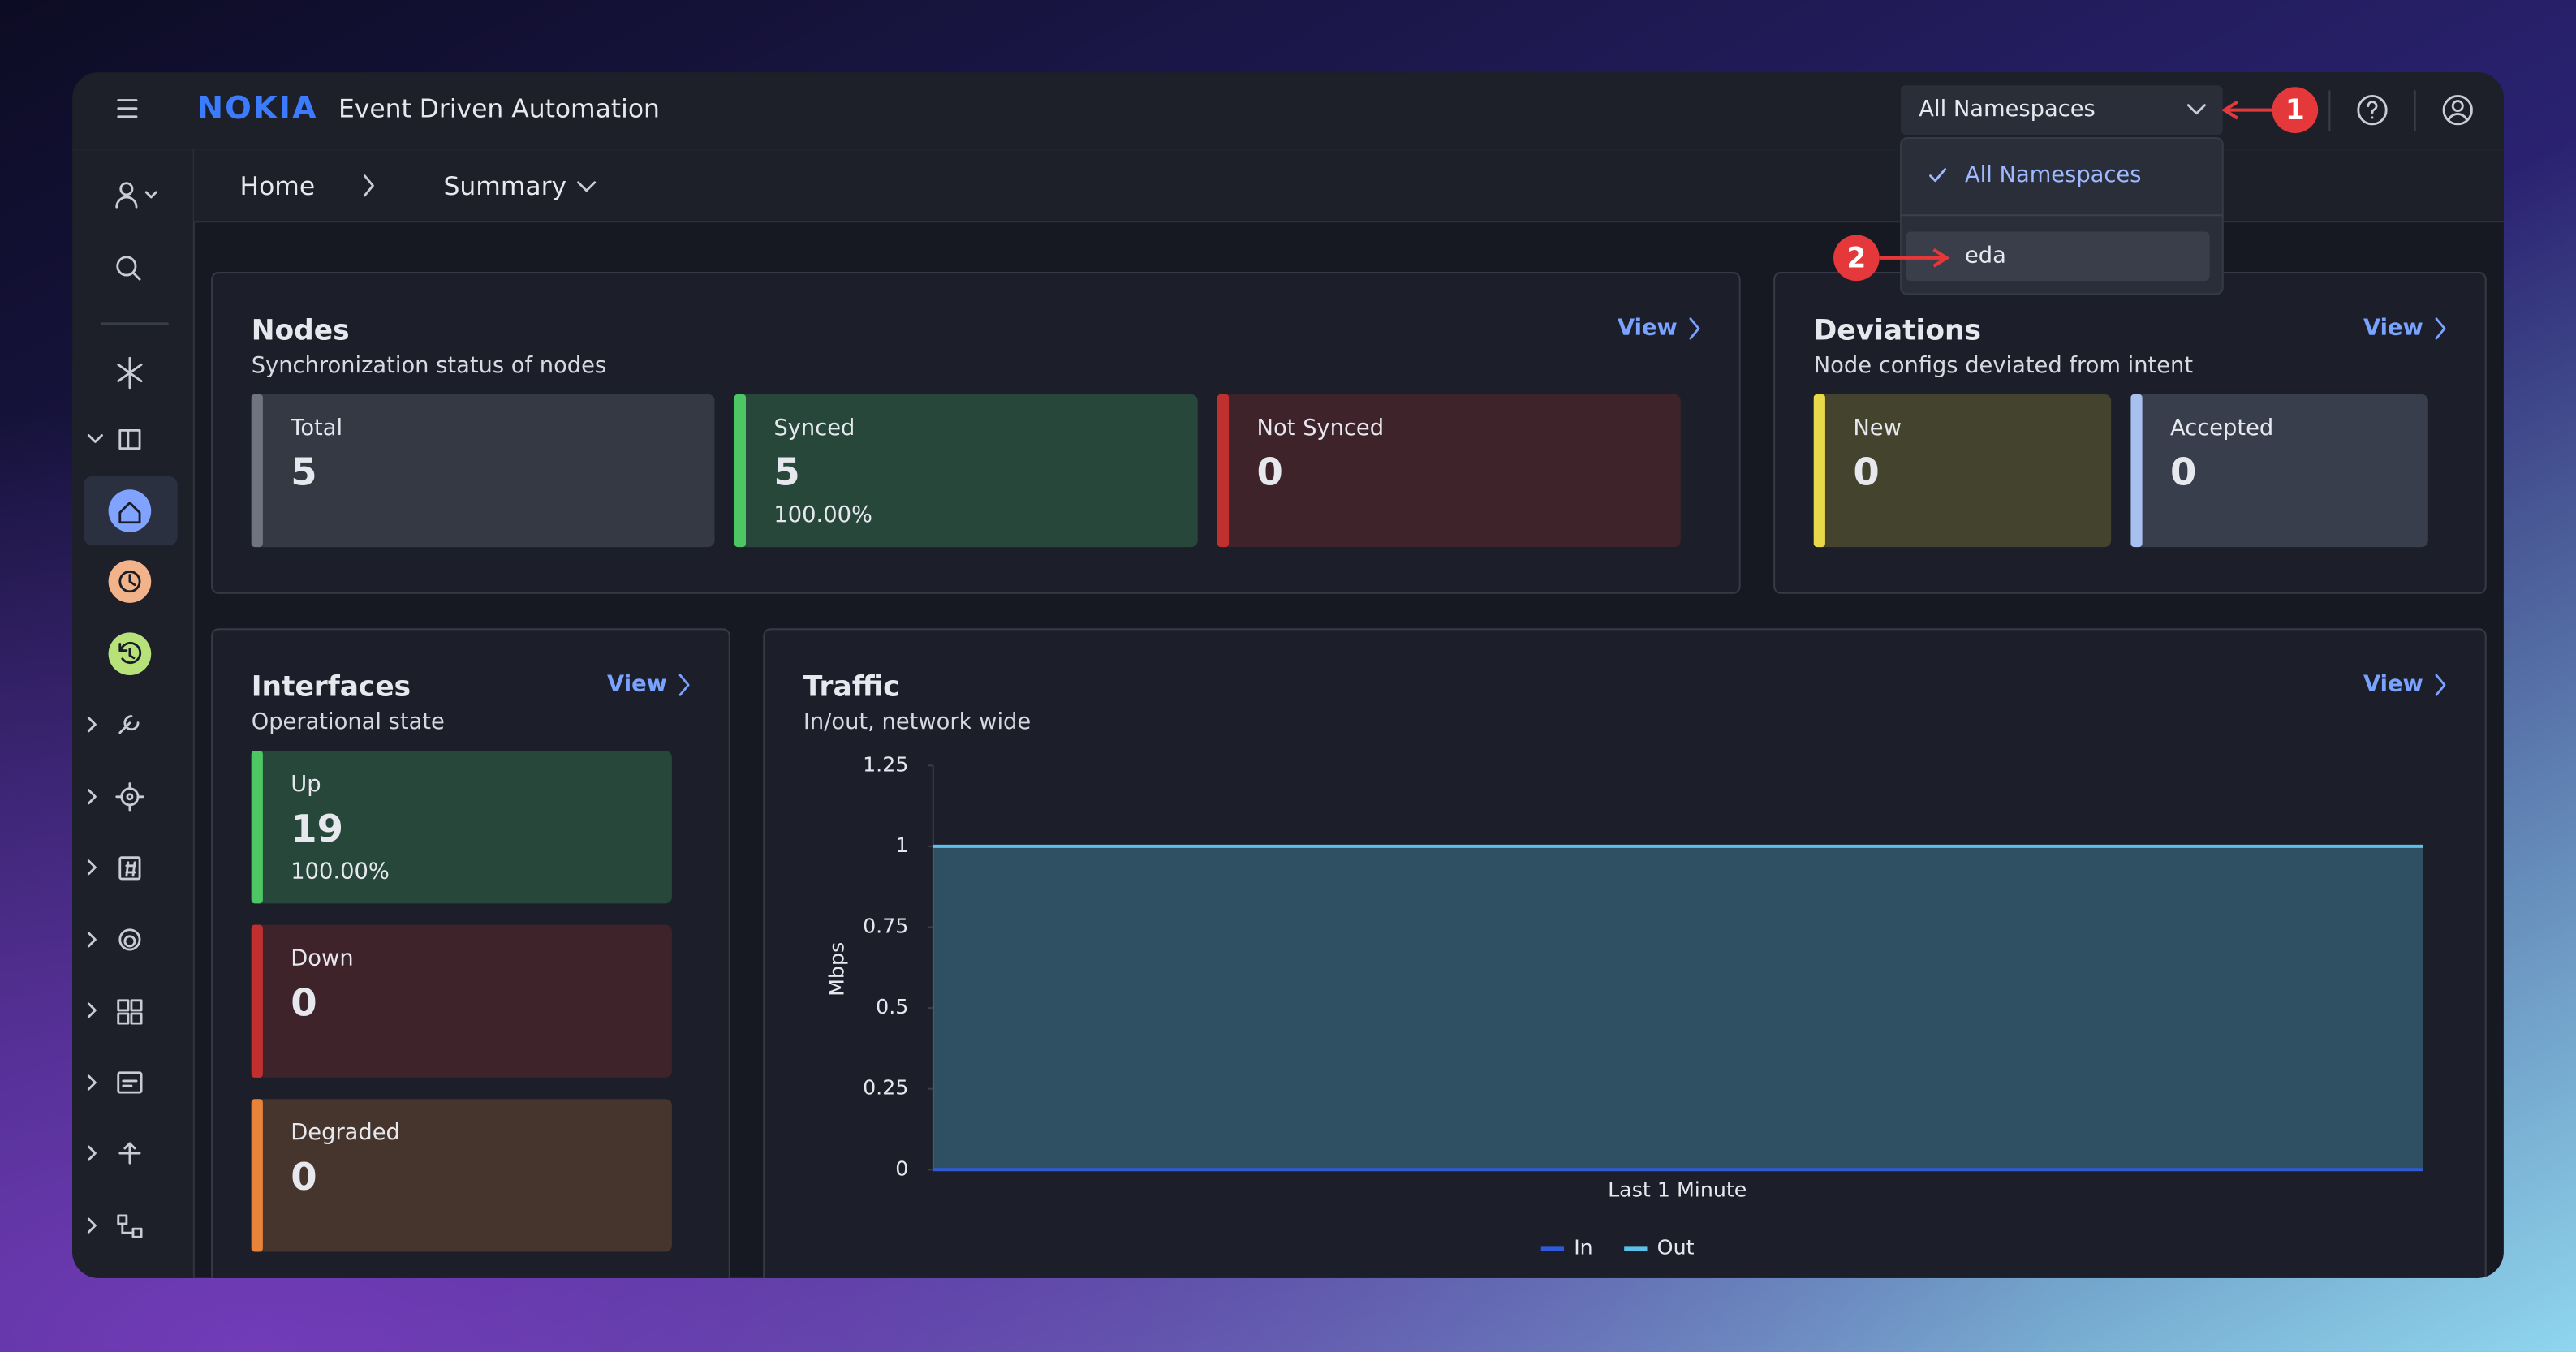 The width and height of the screenshot is (2576, 1352). What do you see at coordinates (1877, 428) in the screenshot?
I see `tile-label: New` at bounding box center [1877, 428].